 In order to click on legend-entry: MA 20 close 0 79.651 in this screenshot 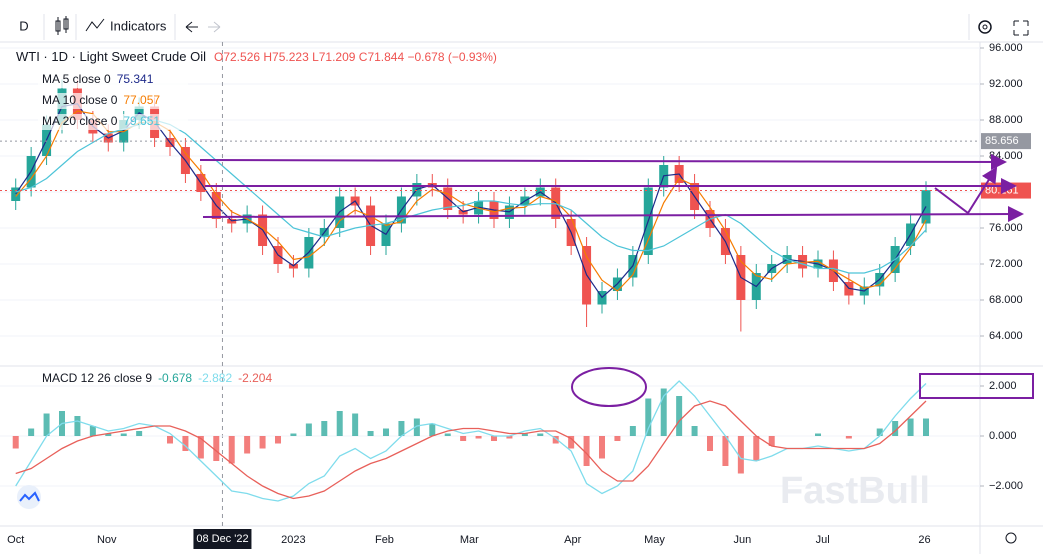, I will do `click(101, 121)`.